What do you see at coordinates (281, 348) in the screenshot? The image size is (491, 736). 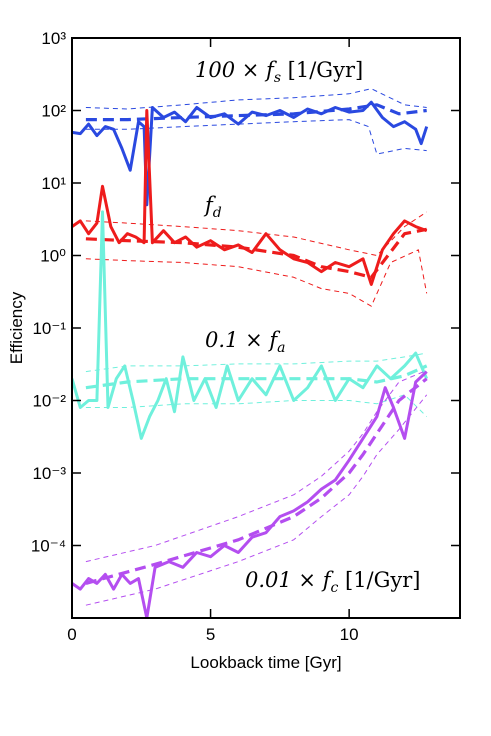 I see `annotation-sub: a` at bounding box center [281, 348].